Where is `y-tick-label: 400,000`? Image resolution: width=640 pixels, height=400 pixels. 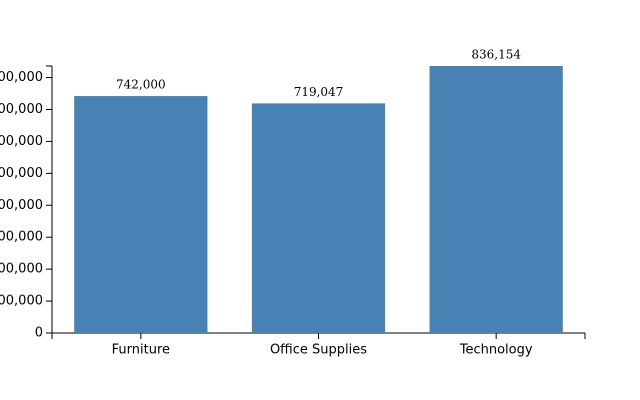
y-tick-label: 400,000 is located at coordinates (21, 205).